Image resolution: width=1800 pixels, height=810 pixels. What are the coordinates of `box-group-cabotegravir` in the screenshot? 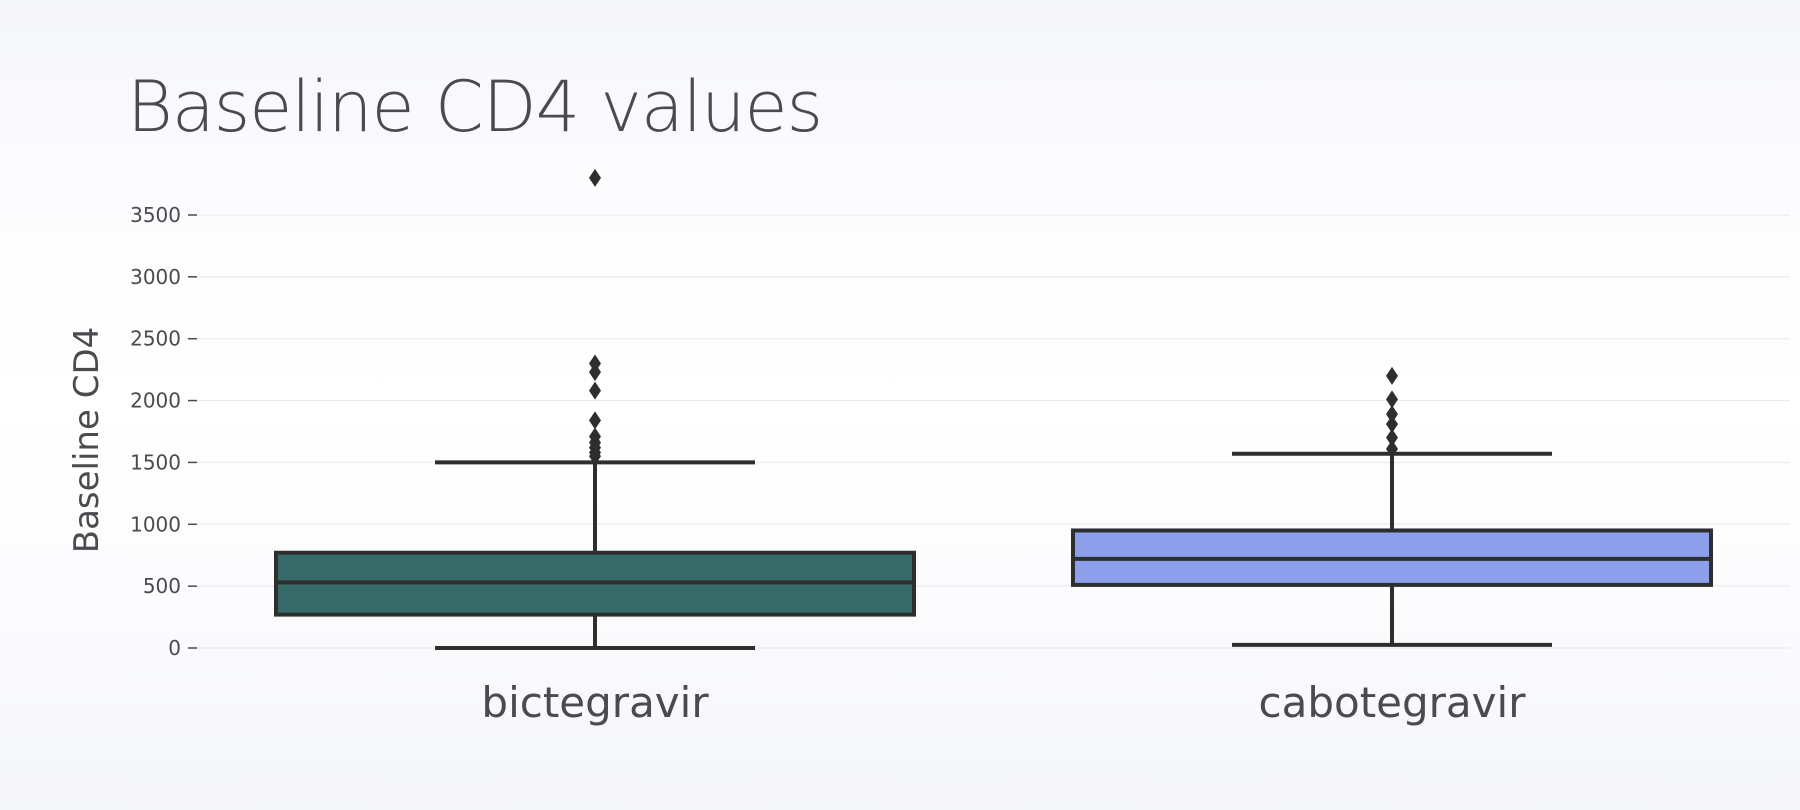 It's located at (1392, 506).